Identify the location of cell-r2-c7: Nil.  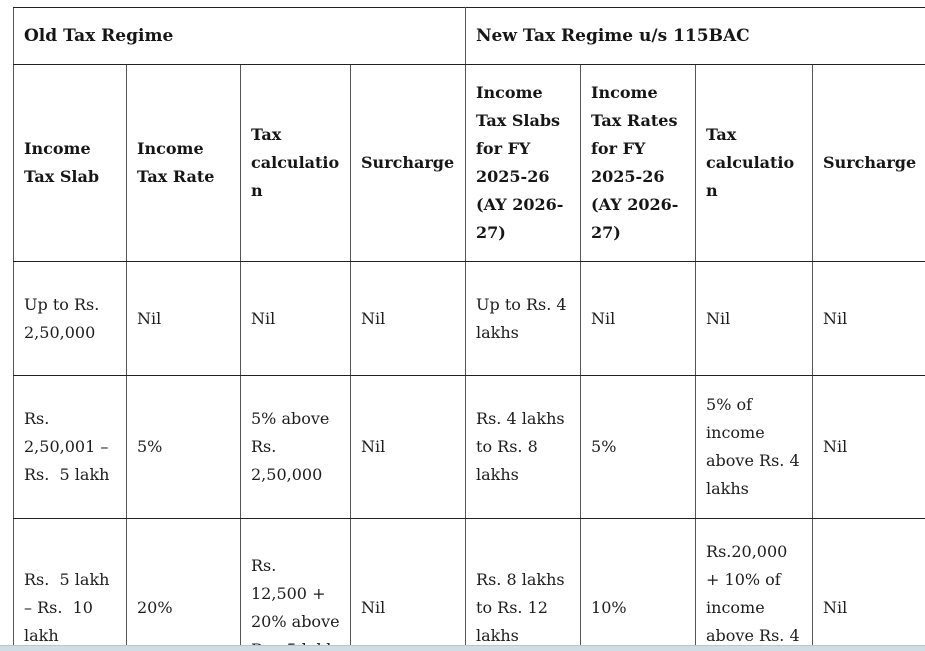
(868, 584).